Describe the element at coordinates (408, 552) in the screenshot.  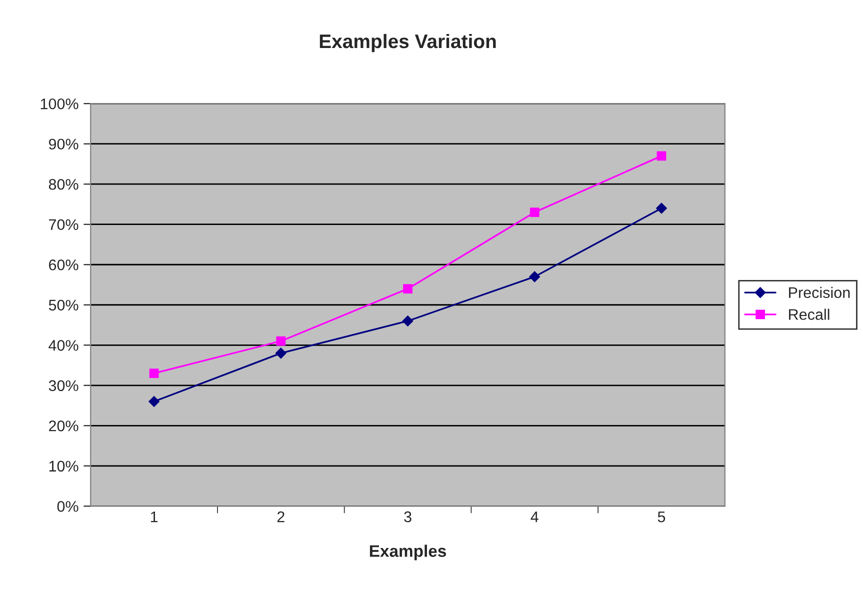
I see `x-axis-title: Examples` at that location.